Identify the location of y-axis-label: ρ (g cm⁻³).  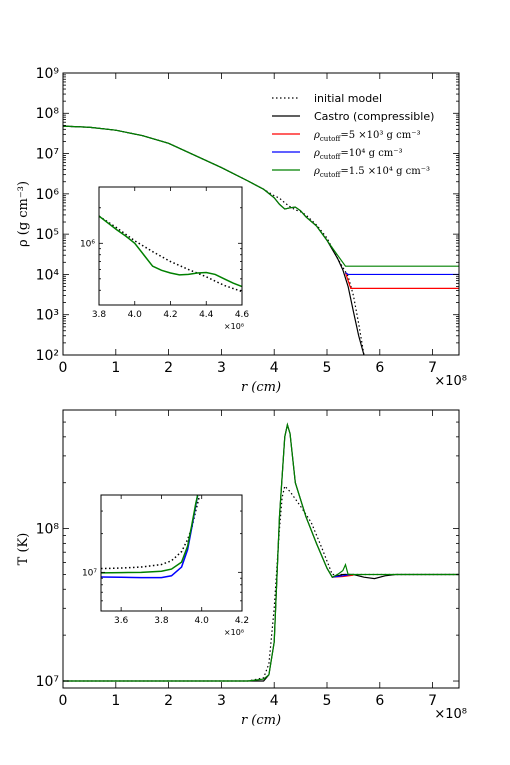
(23, 214).